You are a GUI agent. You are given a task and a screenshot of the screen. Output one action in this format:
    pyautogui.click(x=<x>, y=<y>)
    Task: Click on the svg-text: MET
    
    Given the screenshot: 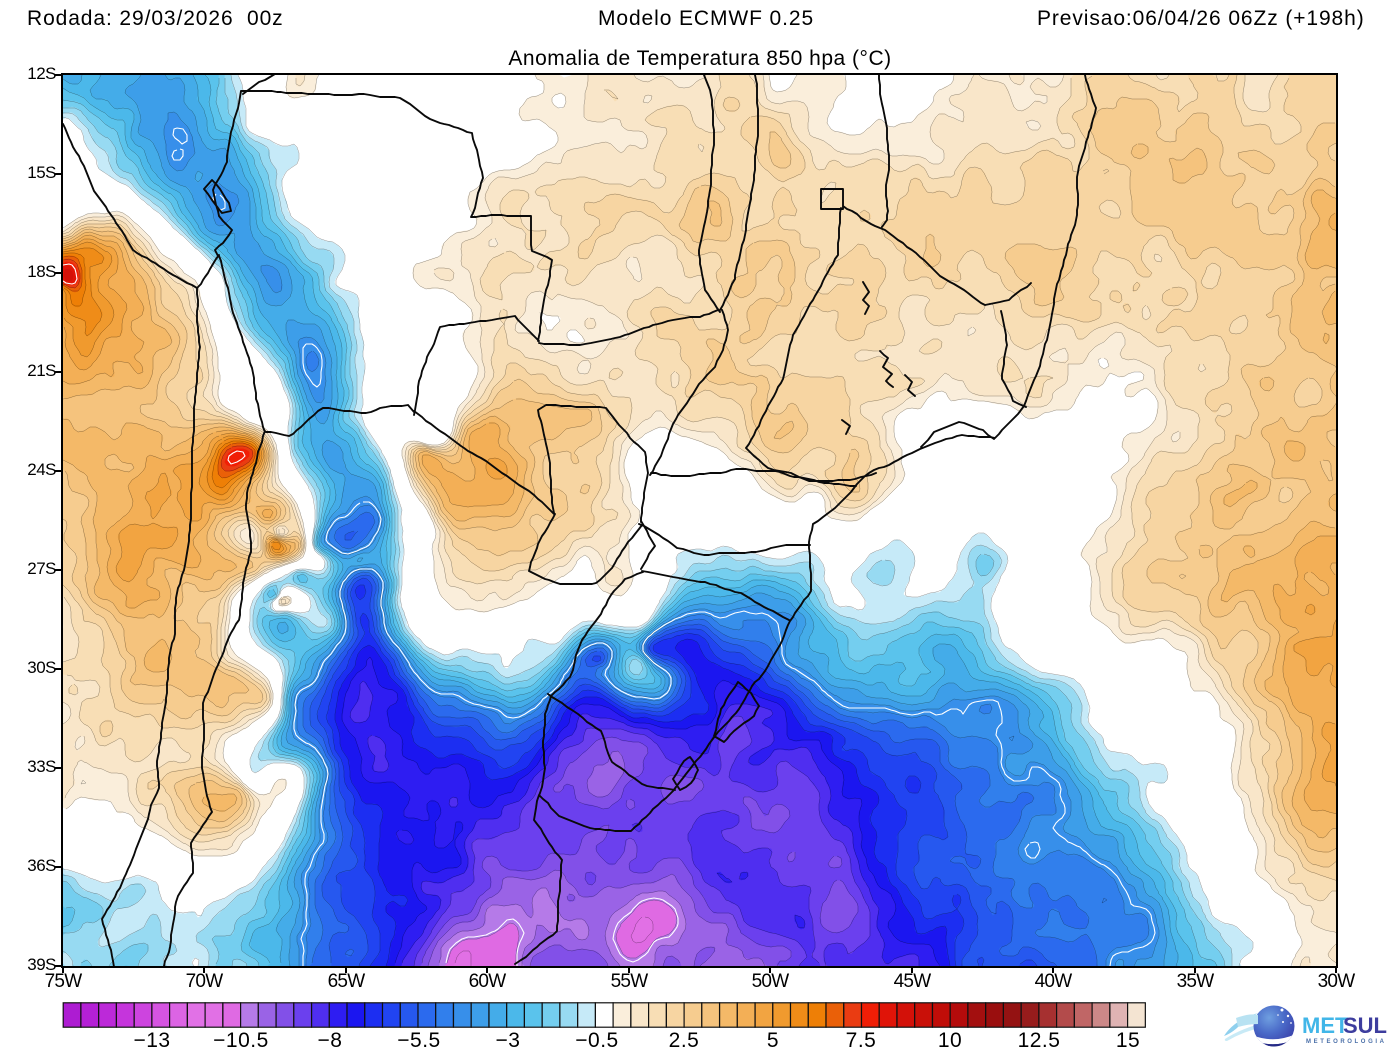 What is the action you would take?
    pyautogui.click(x=1325, y=1025)
    